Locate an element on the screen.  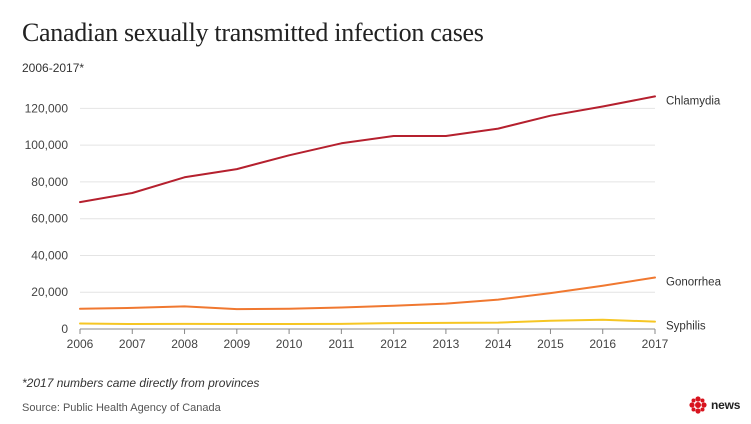
x-tick-label: 2016 is located at coordinates (602, 344).